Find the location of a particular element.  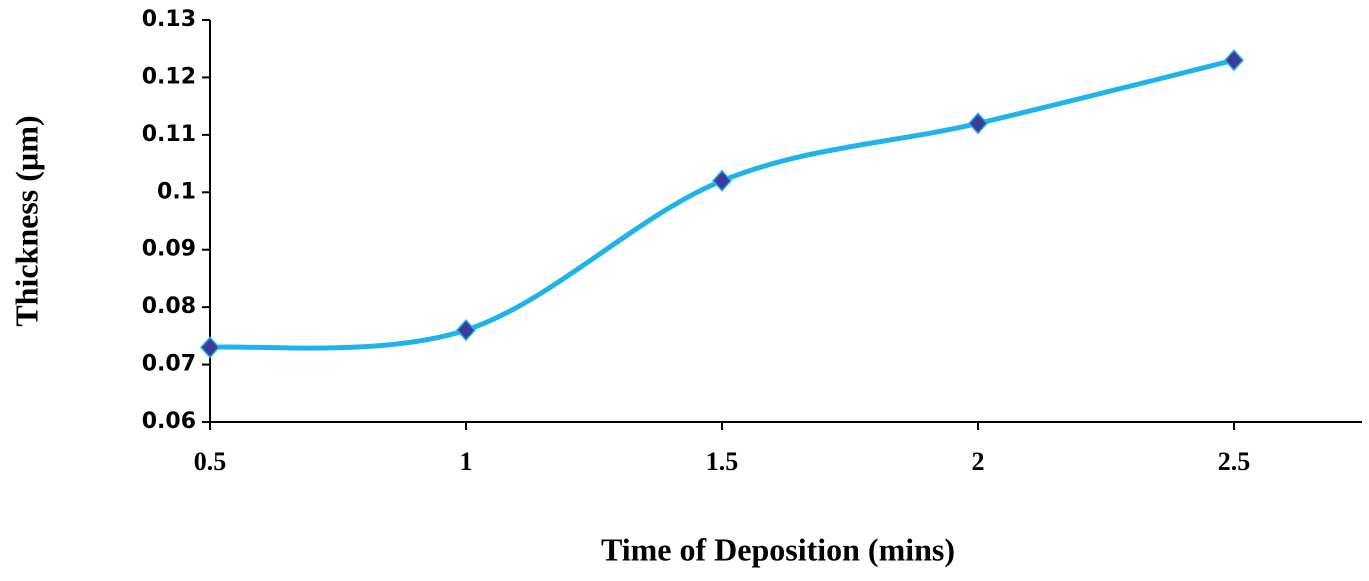

y-tick-label: 0.11 is located at coordinates (169, 134).